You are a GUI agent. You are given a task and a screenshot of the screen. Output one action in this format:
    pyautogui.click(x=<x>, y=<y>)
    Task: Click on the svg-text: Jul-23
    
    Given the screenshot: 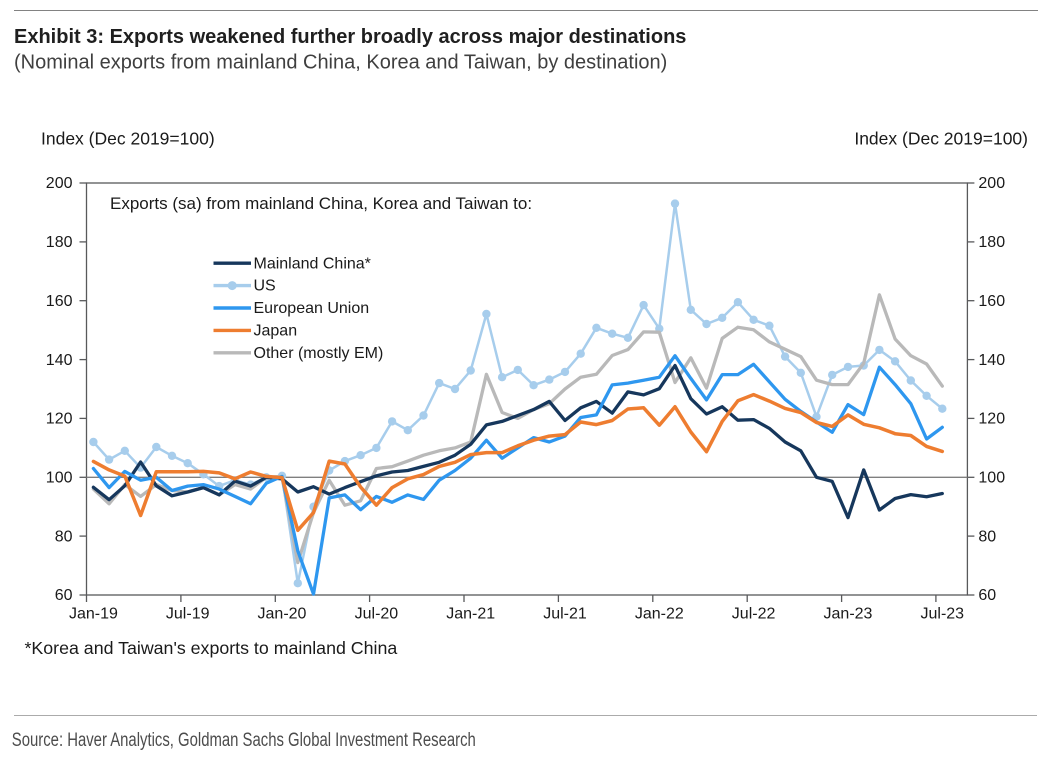 What is the action you would take?
    pyautogui.click(x=943, y=614)
    